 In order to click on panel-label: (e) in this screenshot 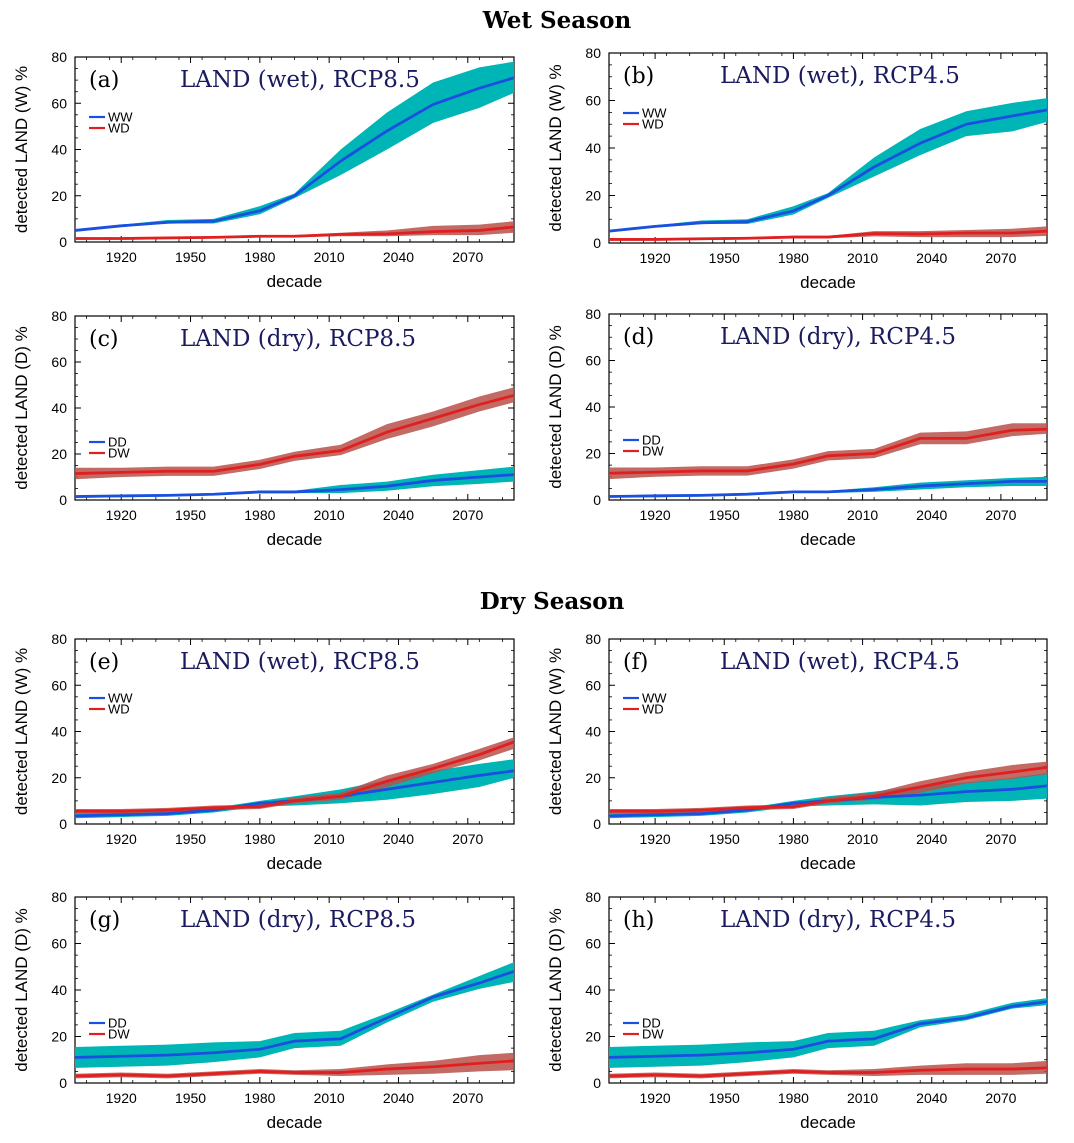, I will do `click(104, 662)`.